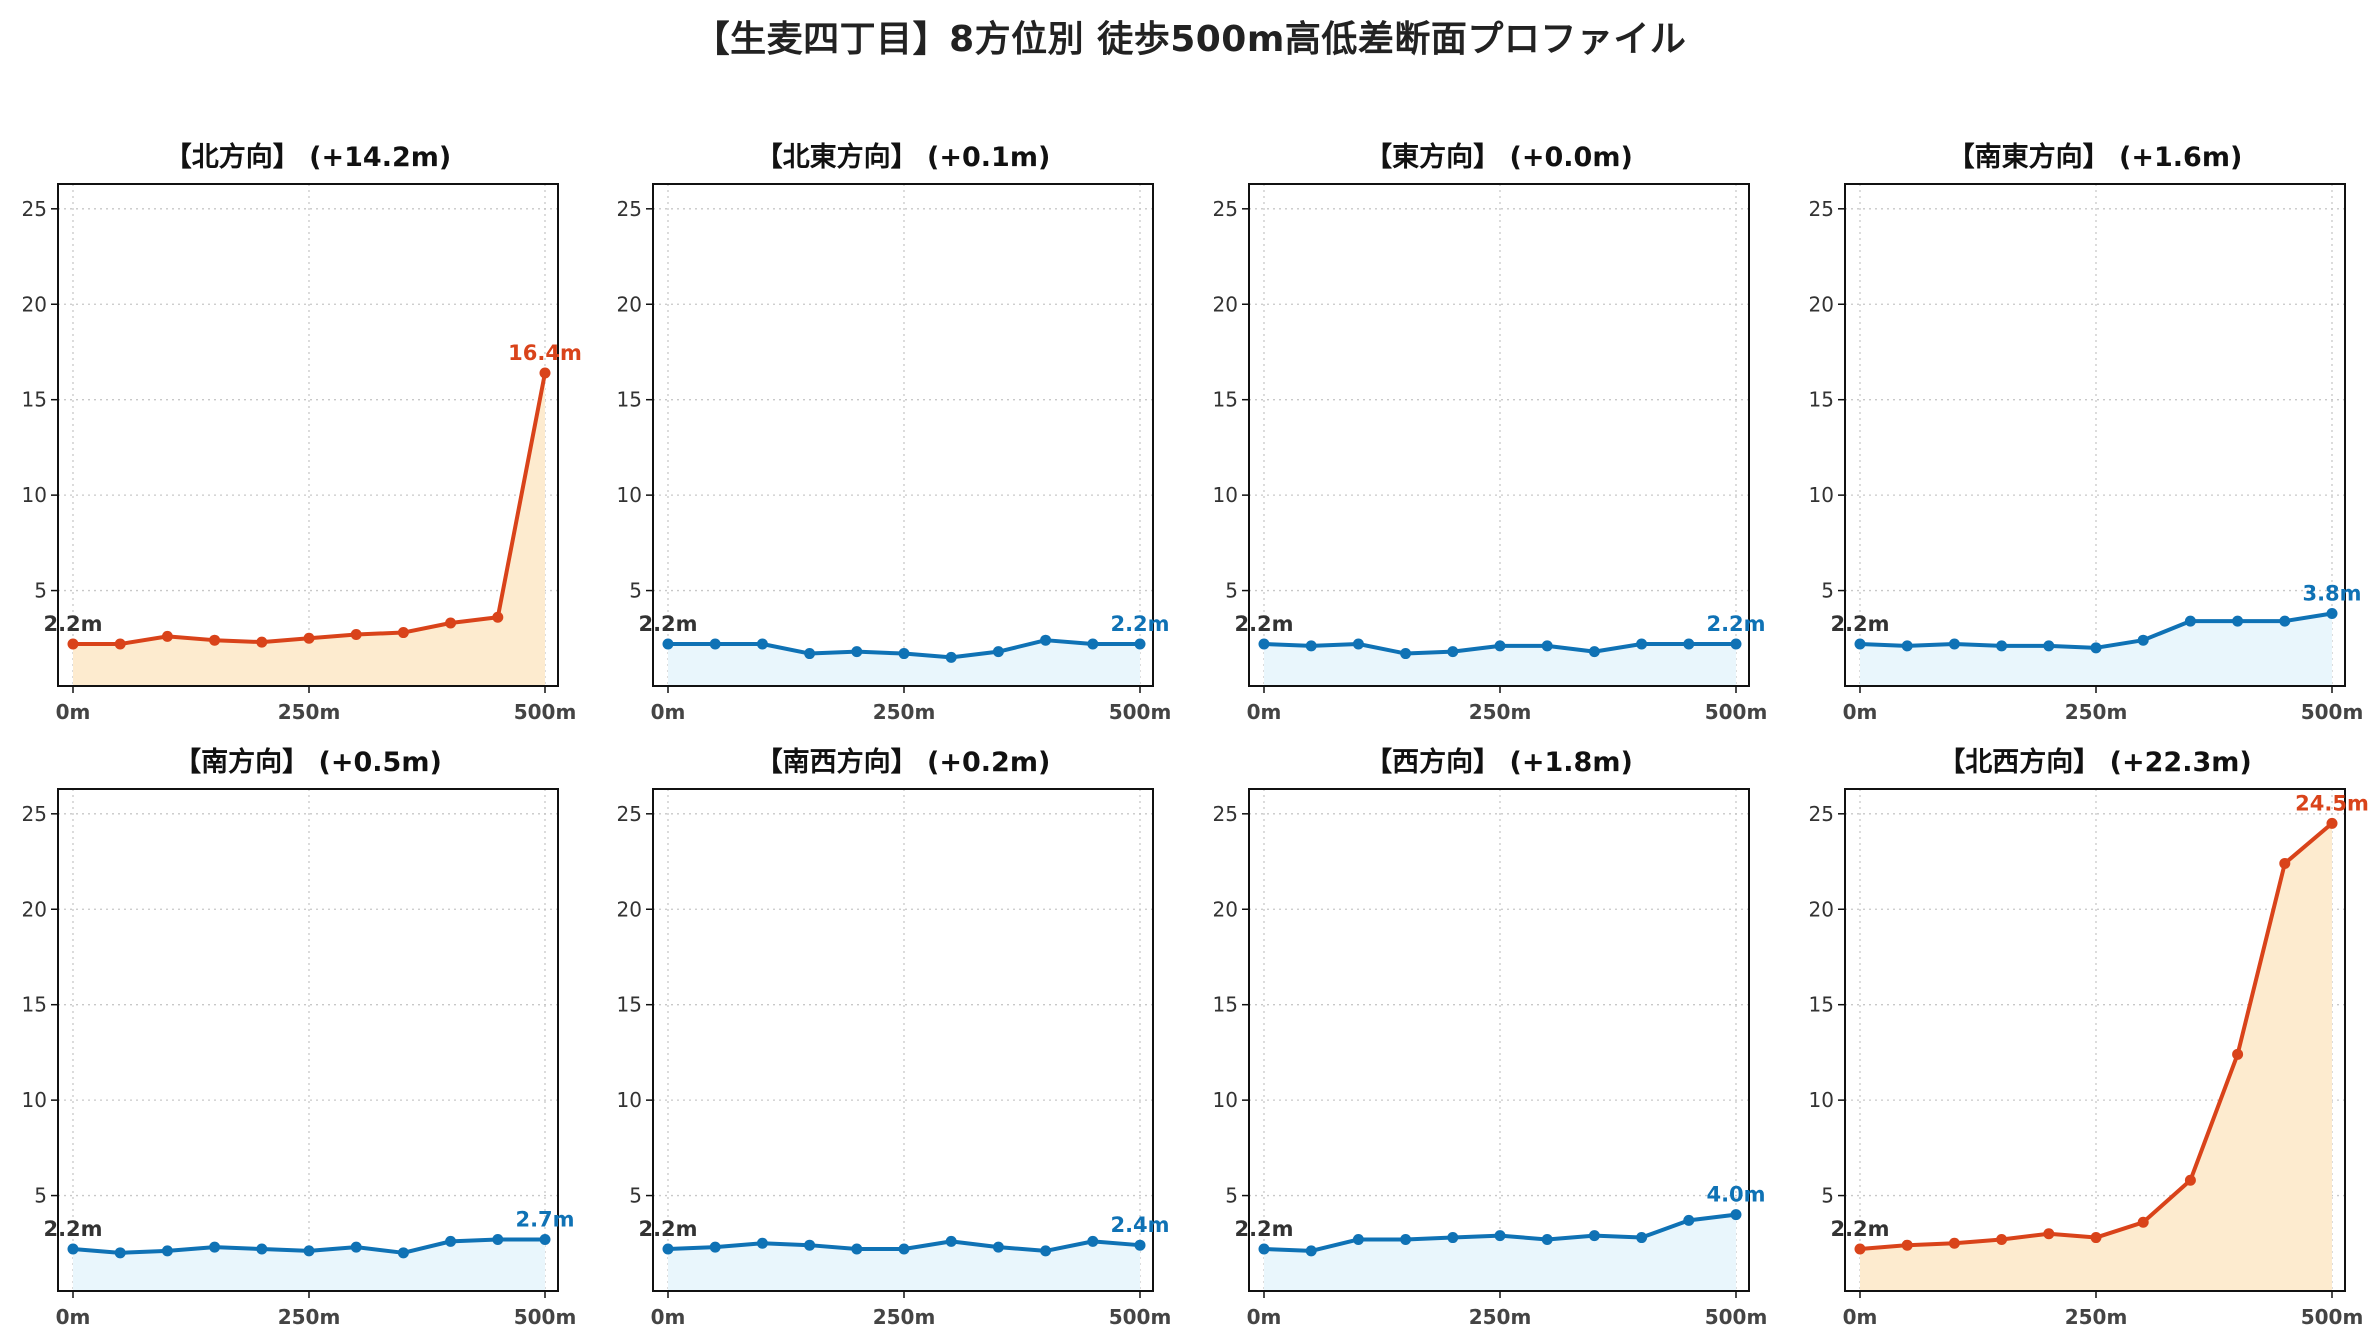  What do you see at coordinates (1499, 157) in the screenshot?
I see `panel-title: 【東方向】 (+0.0m)` at bounding box center [1499, 157].